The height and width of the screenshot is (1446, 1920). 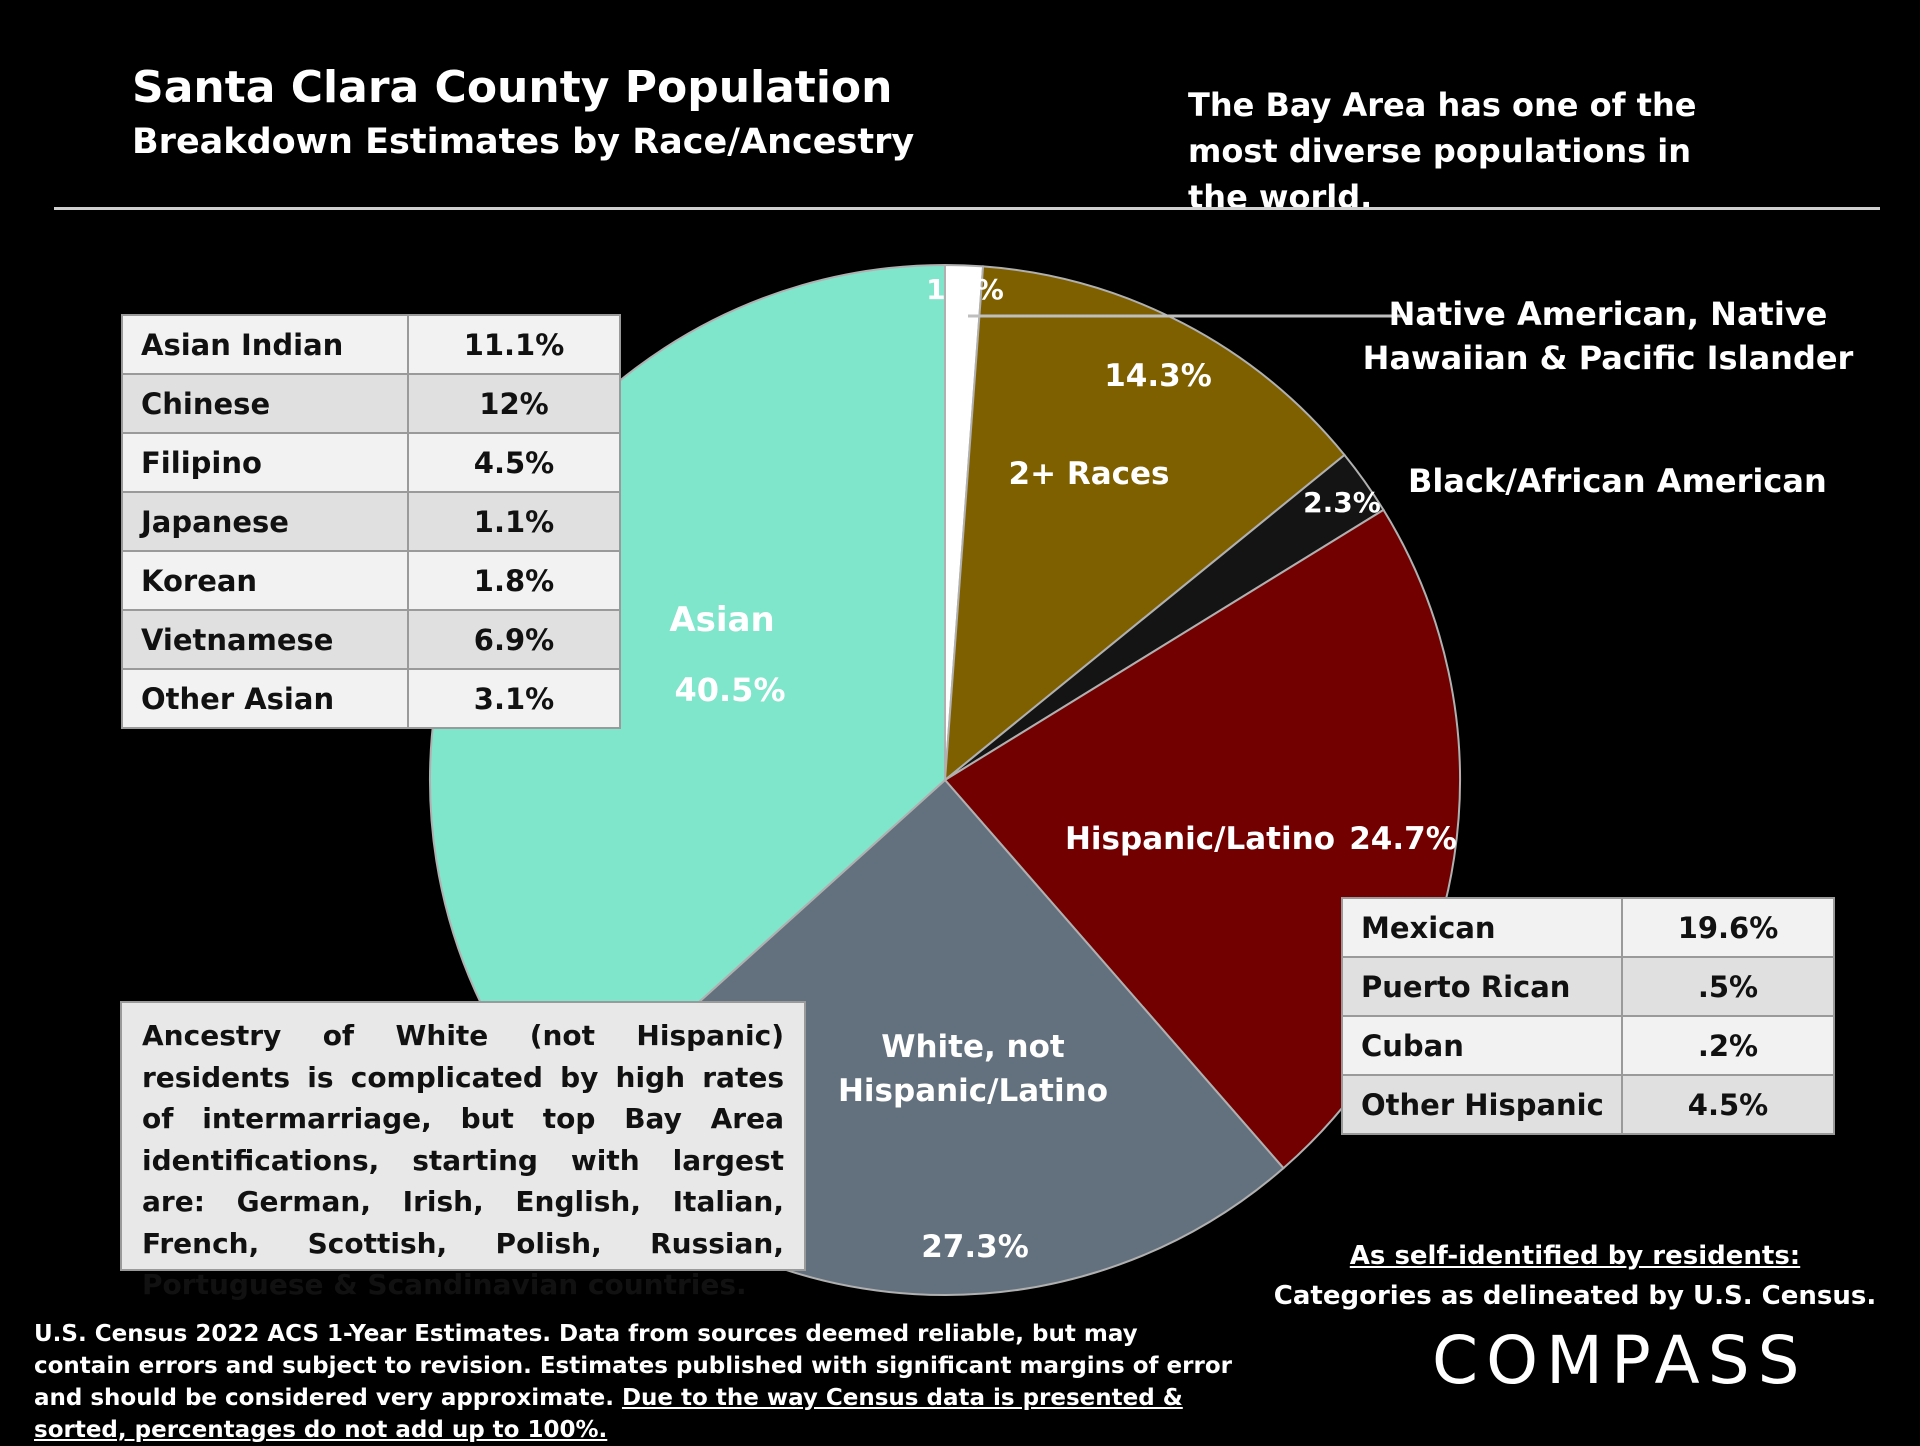 I want to click on table-row: Filipino 4.5%, so click(x=371, y=462).